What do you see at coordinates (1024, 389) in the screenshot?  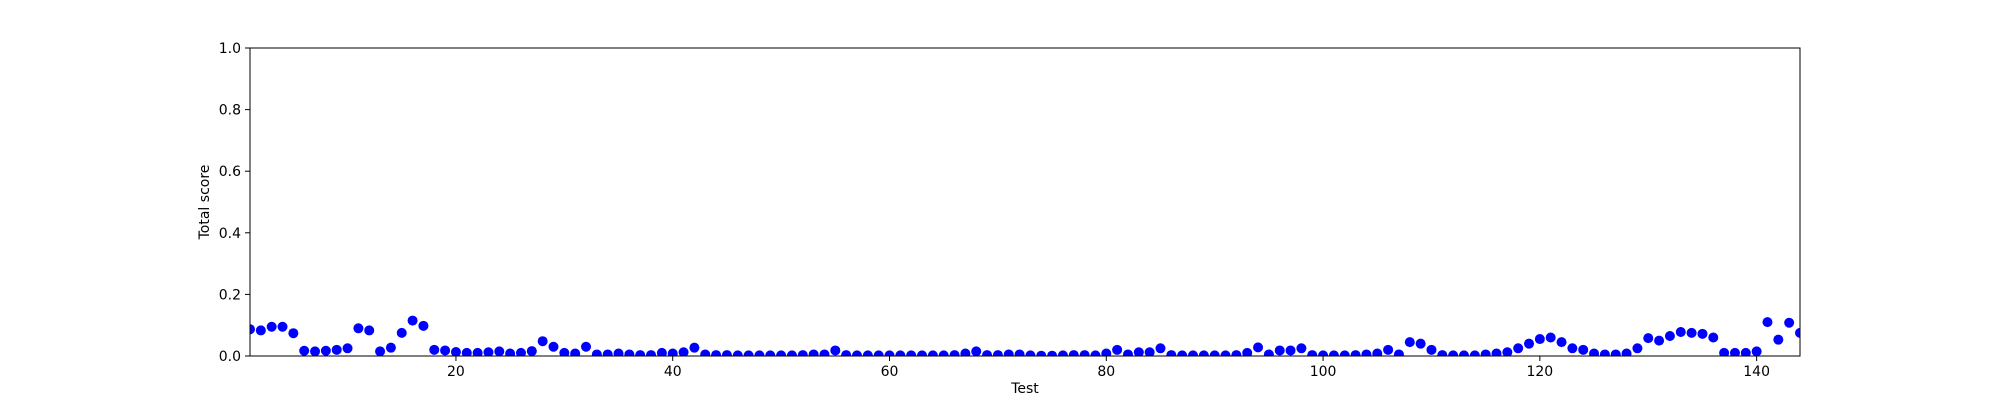 I see `x-axis-label: Test` at bounding box center [1024, 389].